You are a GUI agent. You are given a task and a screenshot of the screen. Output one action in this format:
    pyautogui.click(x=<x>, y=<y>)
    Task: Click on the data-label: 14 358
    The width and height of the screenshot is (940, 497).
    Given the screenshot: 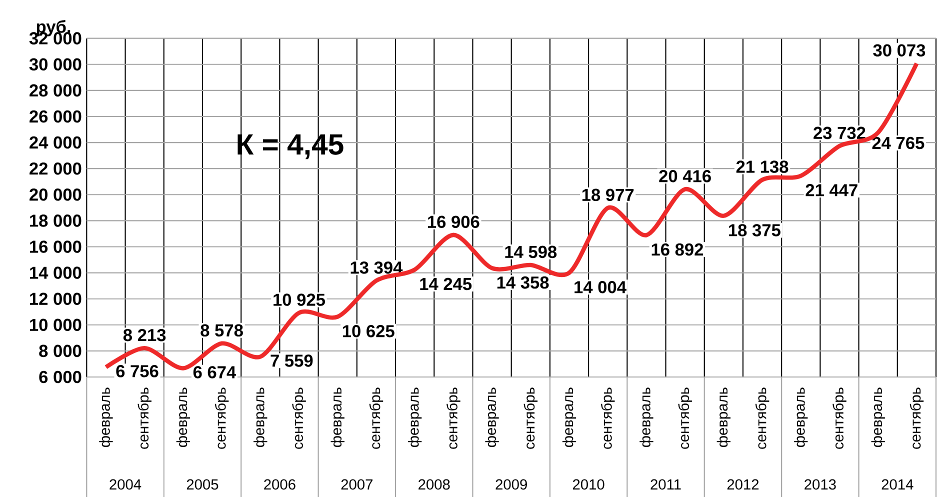 What is the action you would take?
    pyautogui.click(x=523, y=282)
    